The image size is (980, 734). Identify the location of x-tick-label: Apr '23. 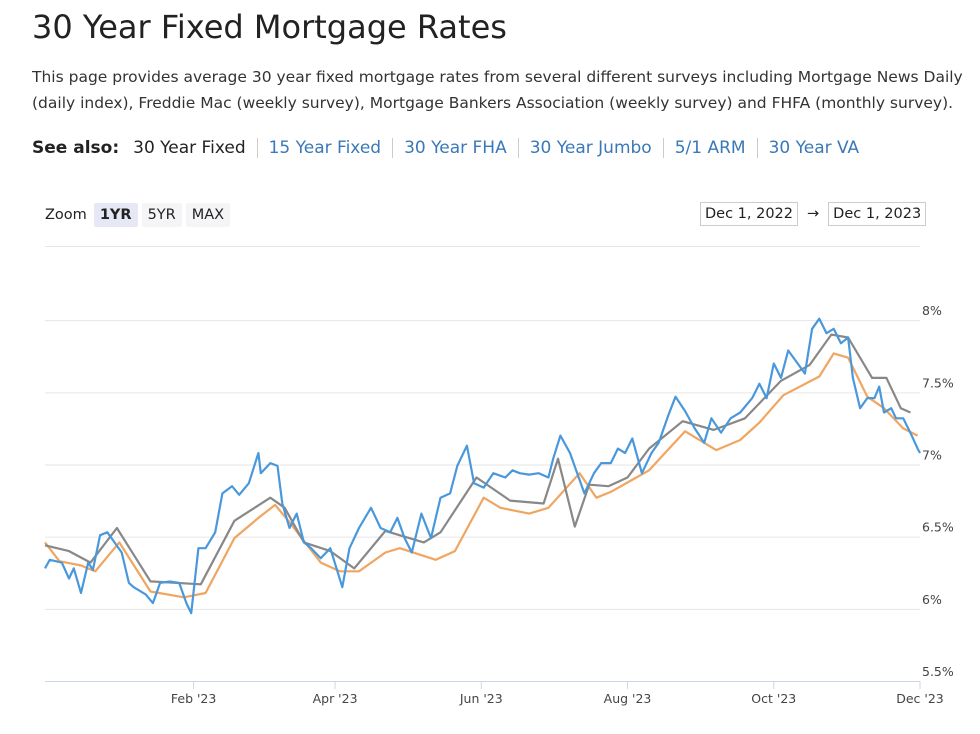
(335, 698).